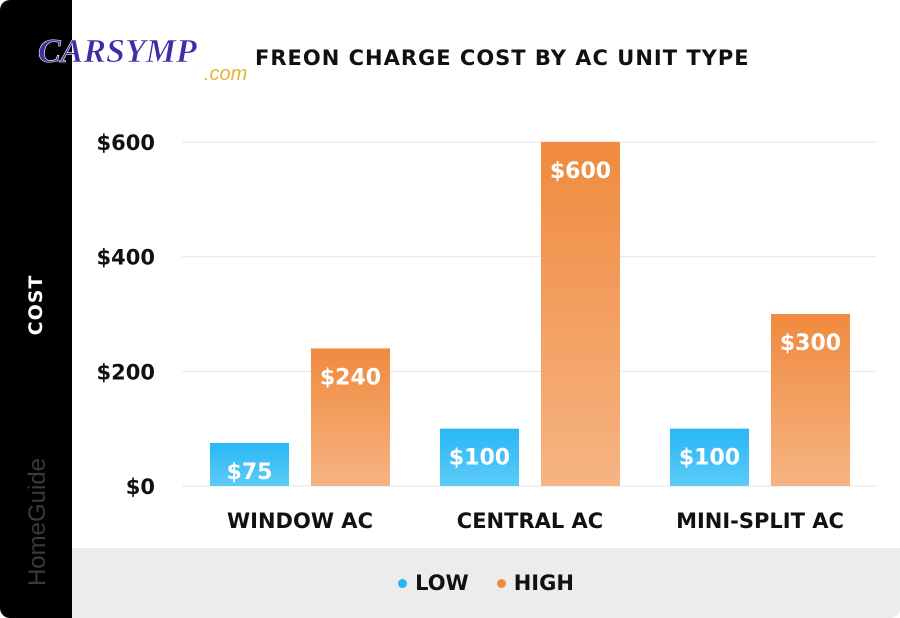  I want to click on legend-item-low: LOW, so click(433, 583).